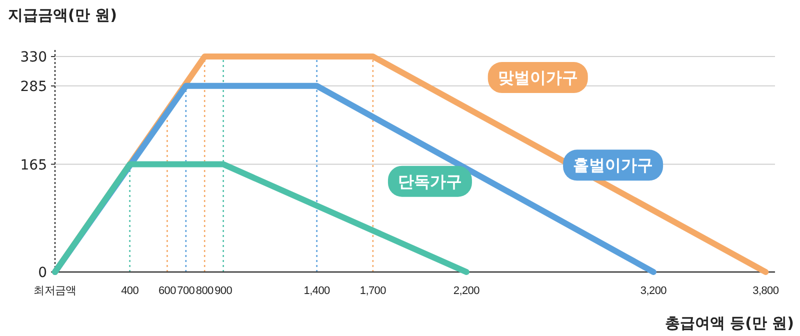  Describe the element at coordinates (317, 291) in the screenshot. I see `x-tick-label: 1,400` at that location.